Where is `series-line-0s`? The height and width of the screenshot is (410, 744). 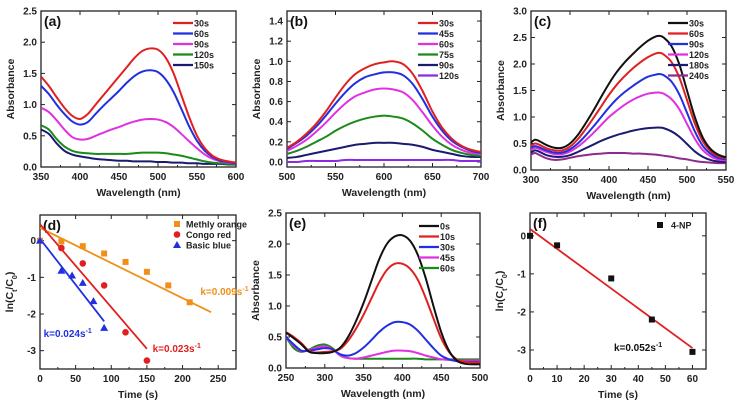
series-line-0s is located at coordinates (383, 300).